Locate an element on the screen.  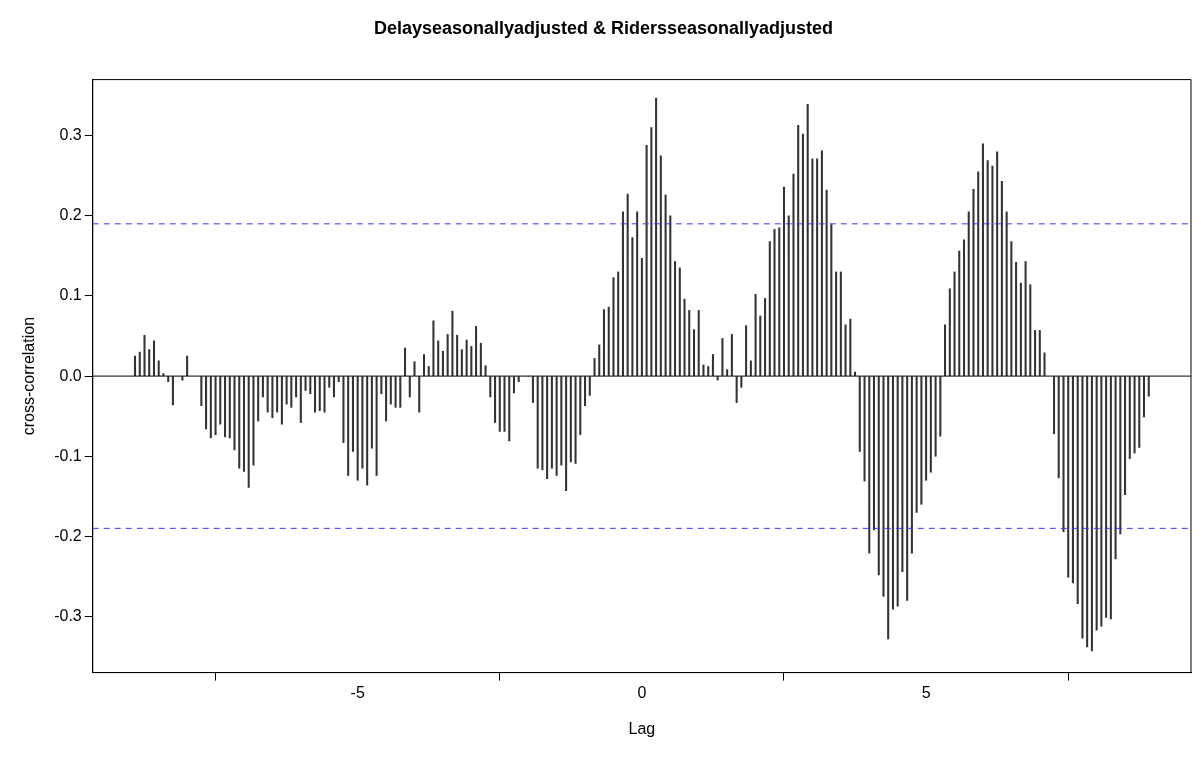
chart-title: Delayseasonallyadjusted & Ridersseasonallyadjusted is located at coordinates (603, 27).